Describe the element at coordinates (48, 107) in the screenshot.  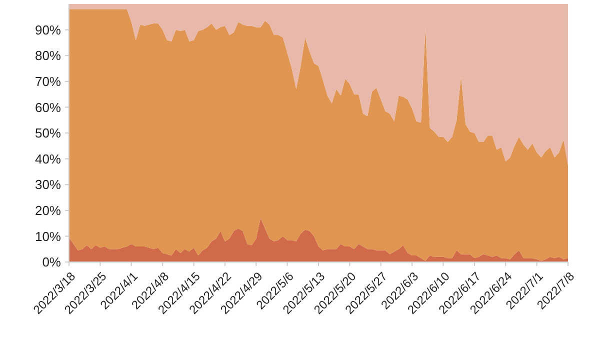
I see `y-tick-label: 60%` at that location.